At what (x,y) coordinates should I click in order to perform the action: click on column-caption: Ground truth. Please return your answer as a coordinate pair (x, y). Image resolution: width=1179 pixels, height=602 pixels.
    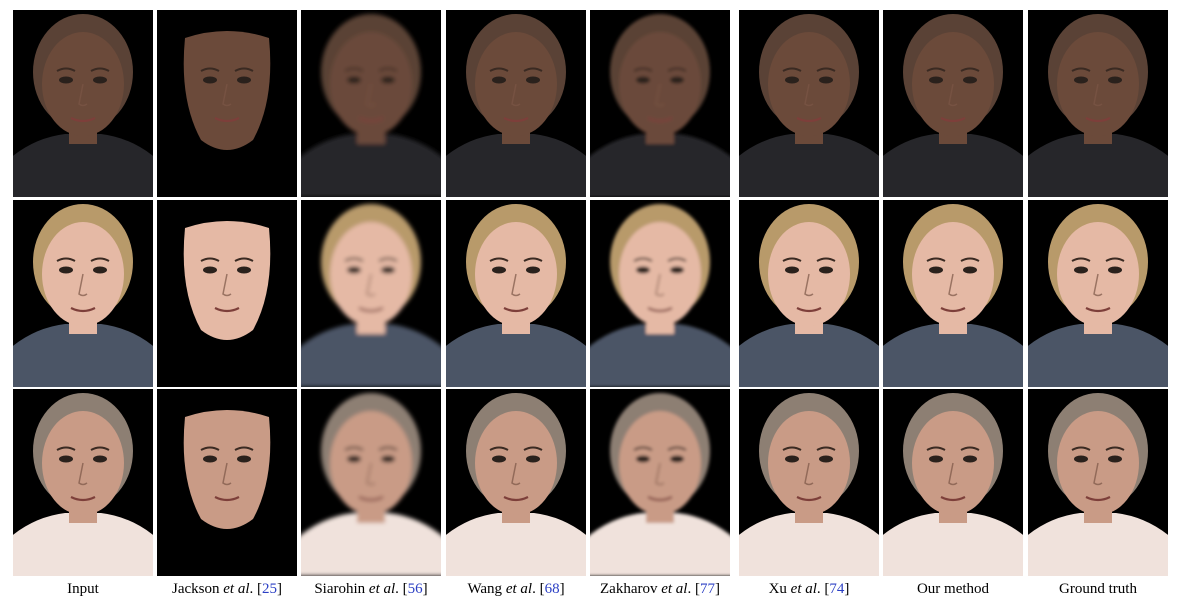
    Looking at the image, I should click on (1098, 589).